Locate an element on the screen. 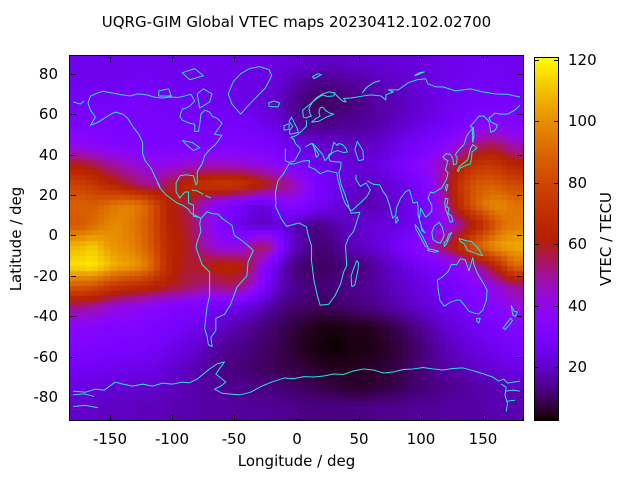  colorbar-tick-label: 20 is located at coordinates (578, 367).